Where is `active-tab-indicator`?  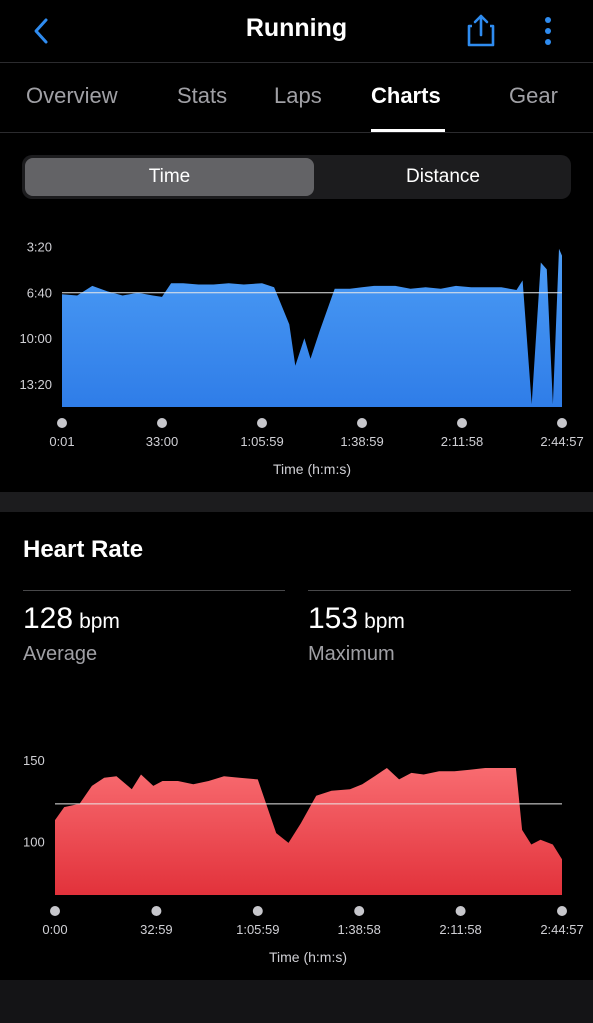 active-tab-indicator is located at coordinates (408, 130).